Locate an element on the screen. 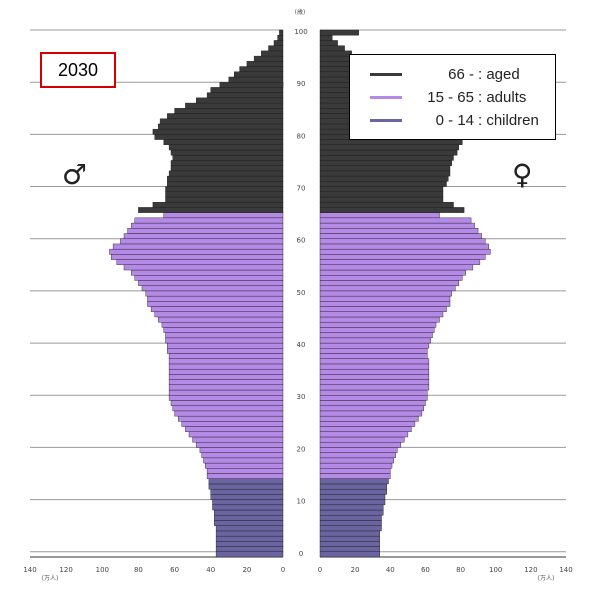 The width and height of the screenshot is (598, 590). x-tick-label-right: 140 is located at coordinates (565, 570).